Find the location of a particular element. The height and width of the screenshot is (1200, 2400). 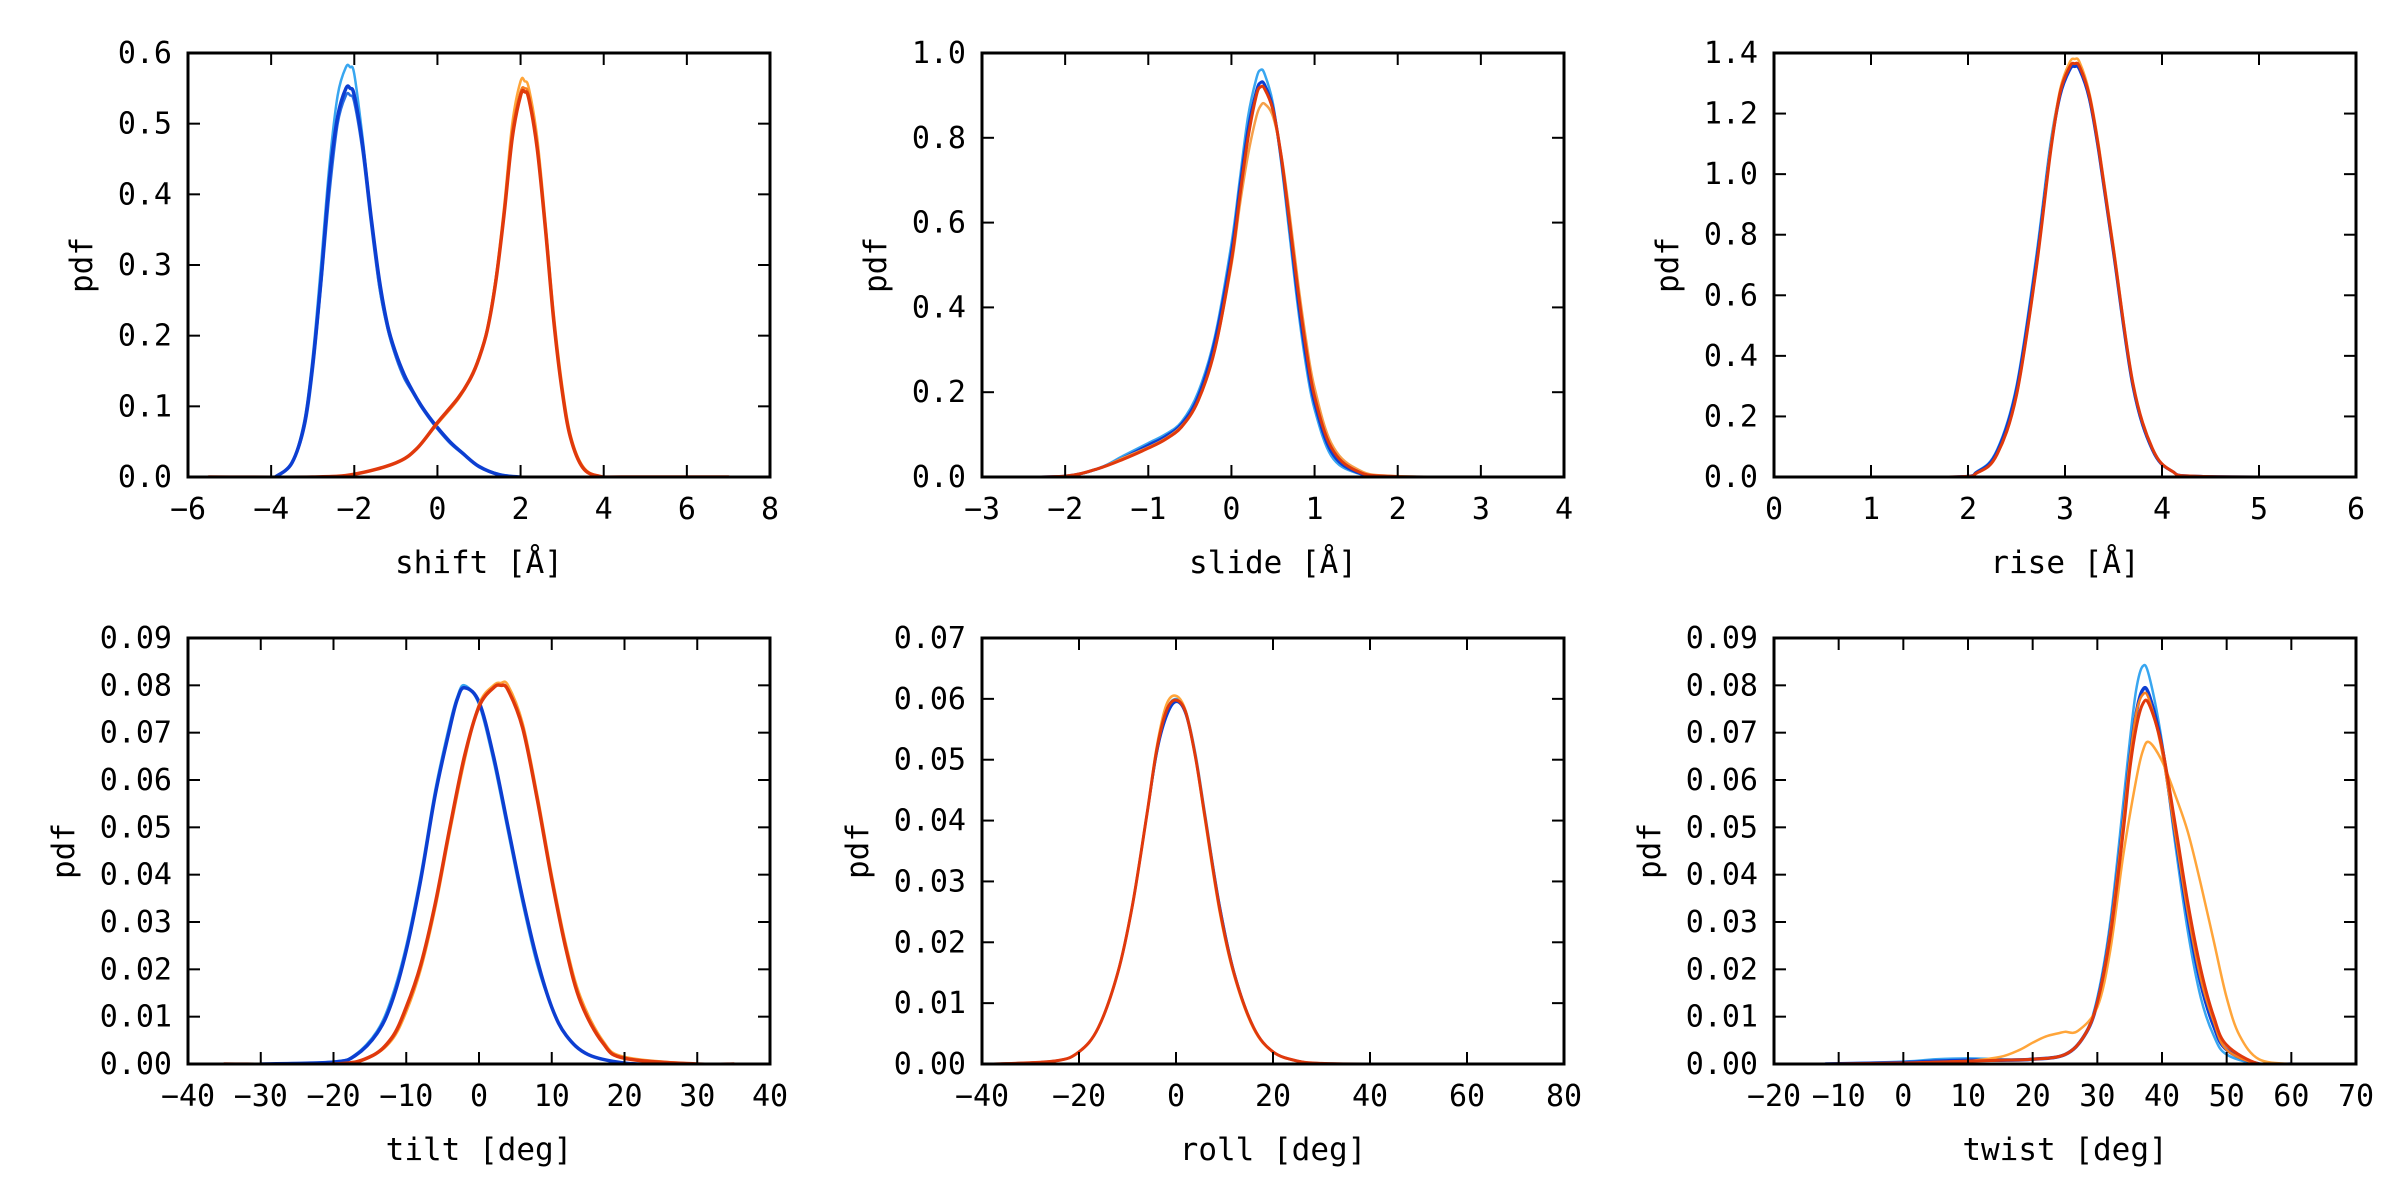

y-tick-label: 0.04 is located at coordinates (930, 821).